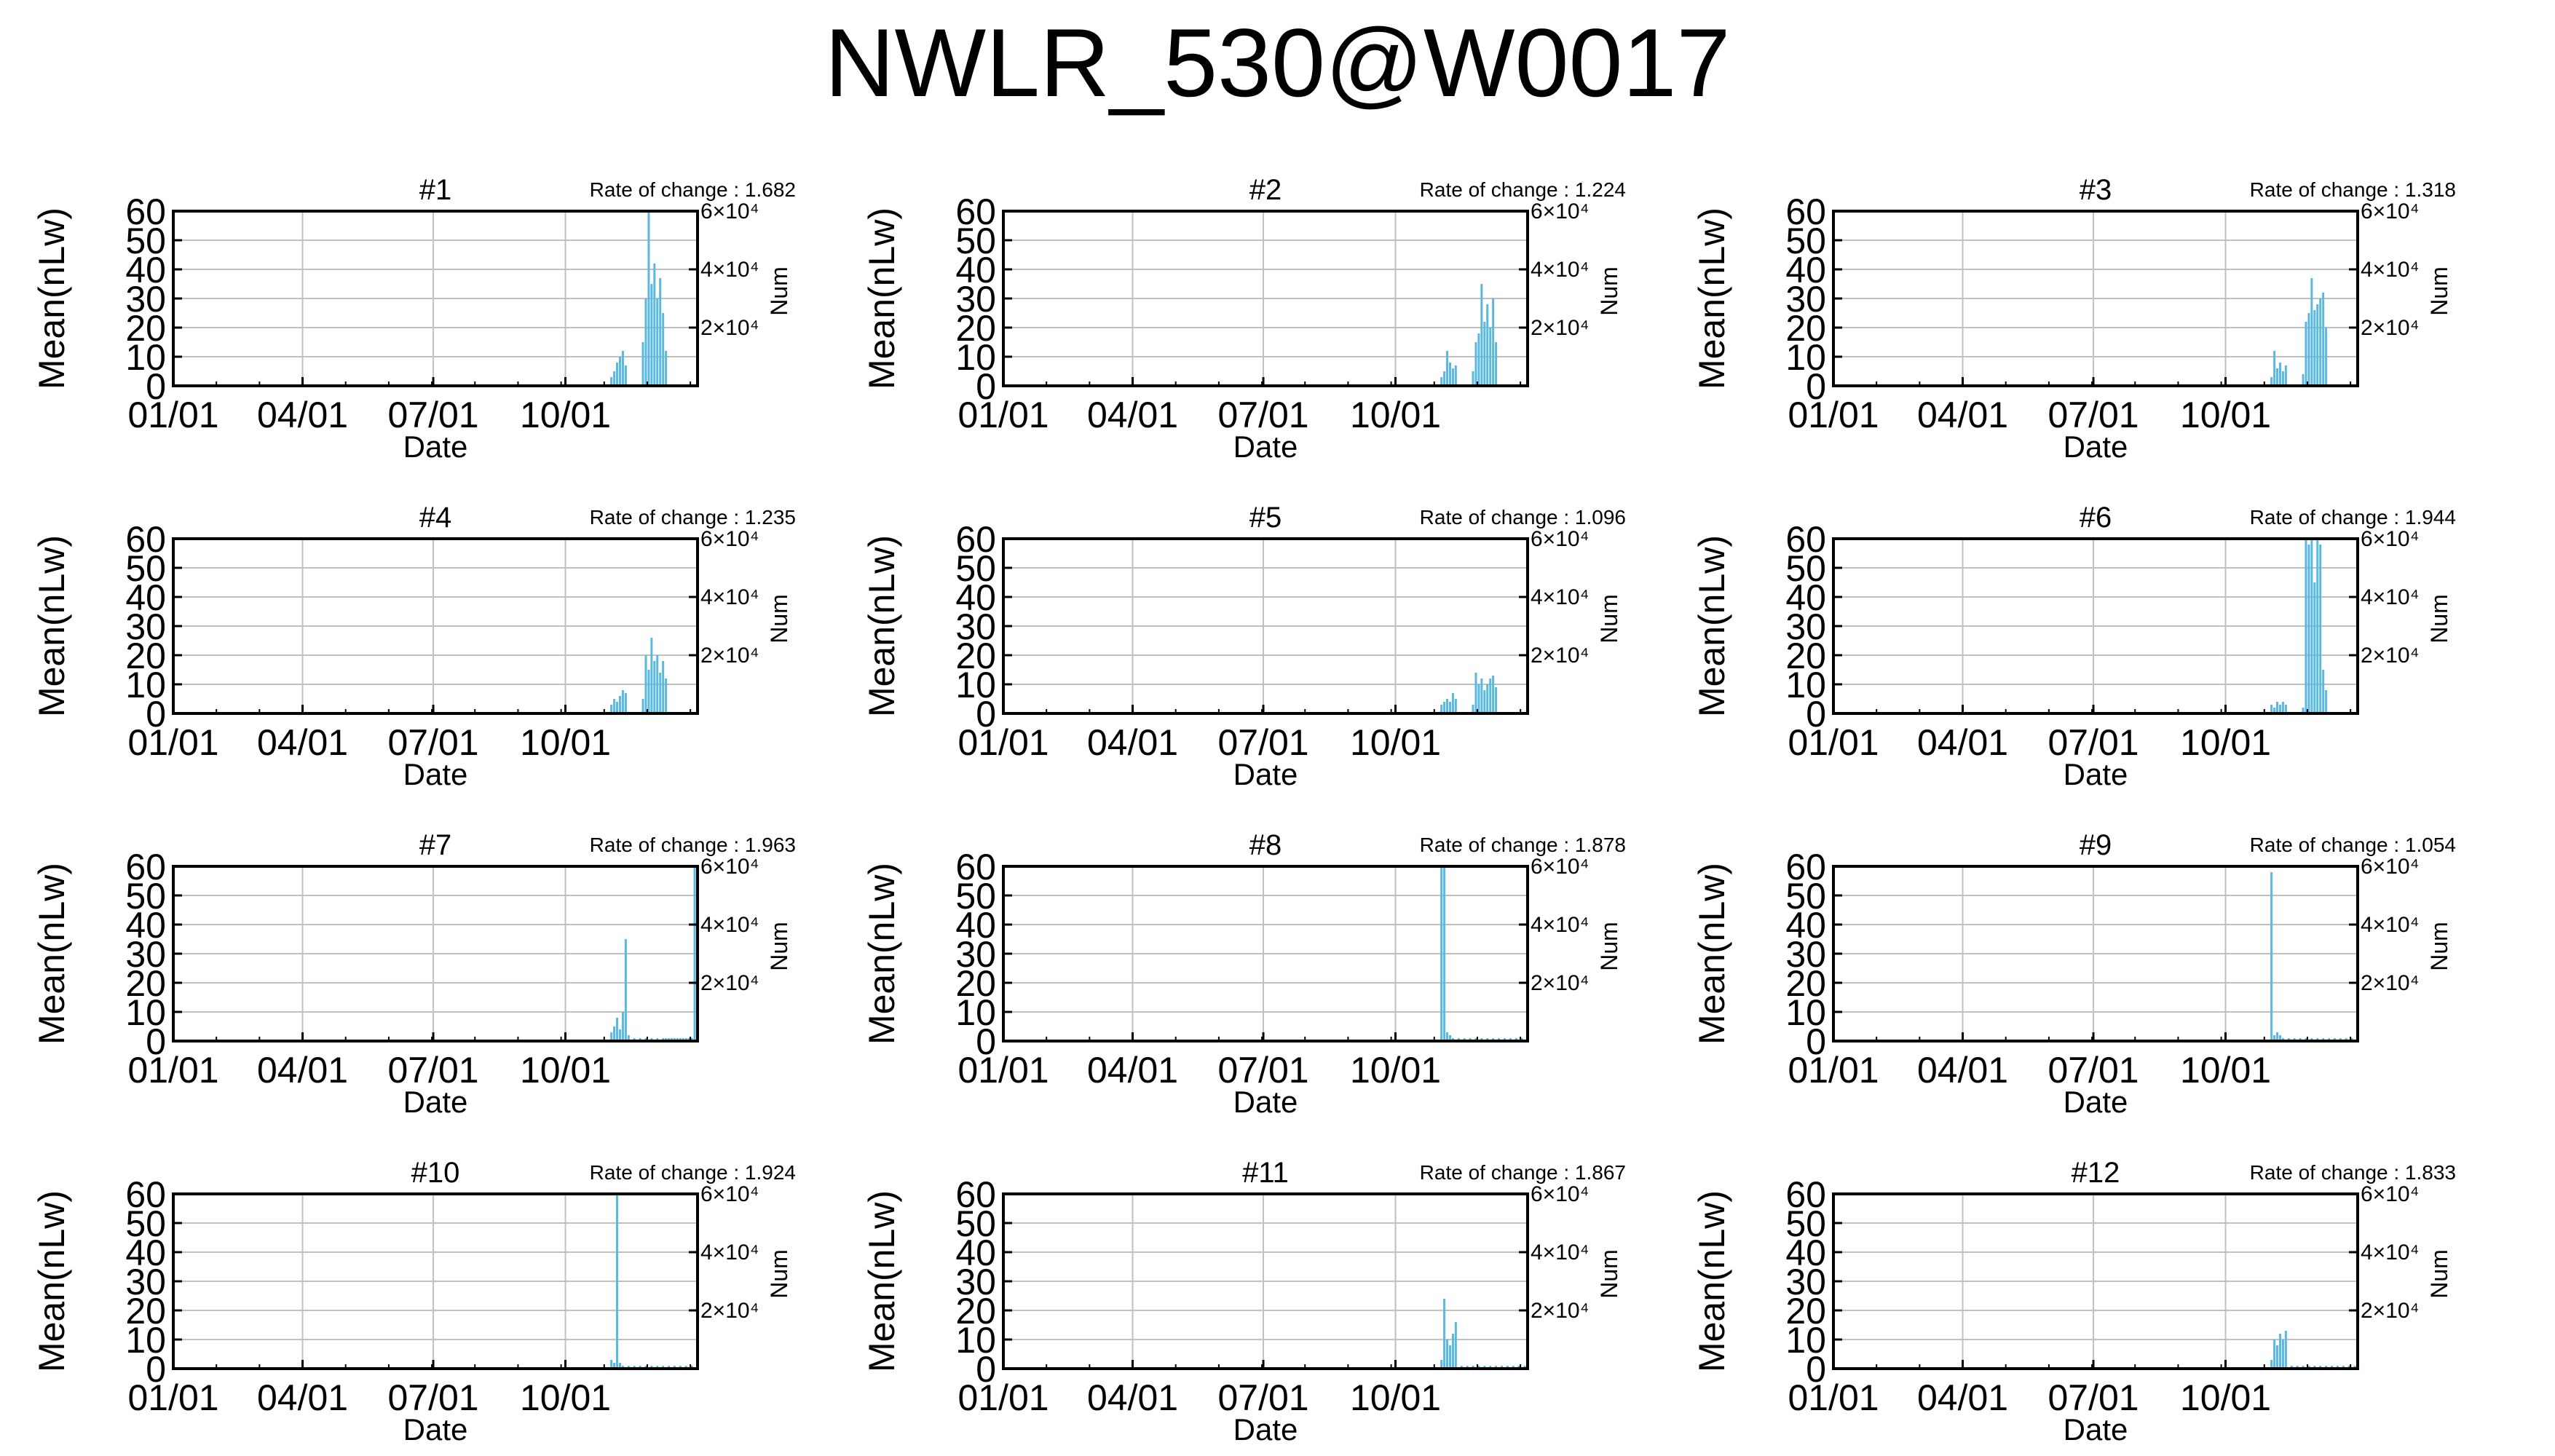  I want to click on chart-11-y-tick-label: 60, so click(975, 1194).